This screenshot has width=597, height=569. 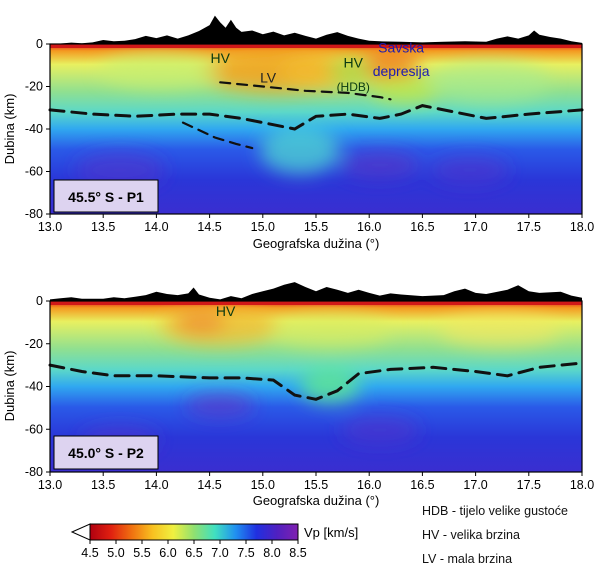 What do you see at coordinates (331, 532) in the screenshot?
I see `colorbar-label: Vp [km/s]` at bounding box center [331, 532].